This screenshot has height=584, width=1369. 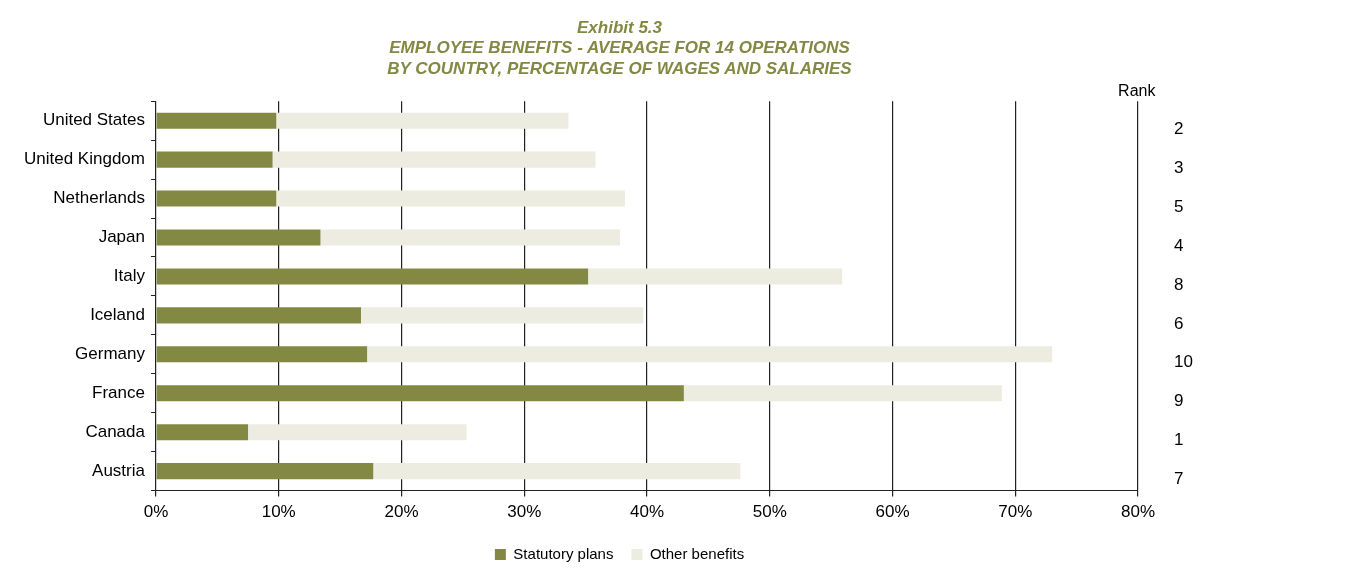 What do you see at coordinates (619, 27) in the screenshot?
I see `chart-title: Exhibit 5.3` at bounding box center [619, 27].